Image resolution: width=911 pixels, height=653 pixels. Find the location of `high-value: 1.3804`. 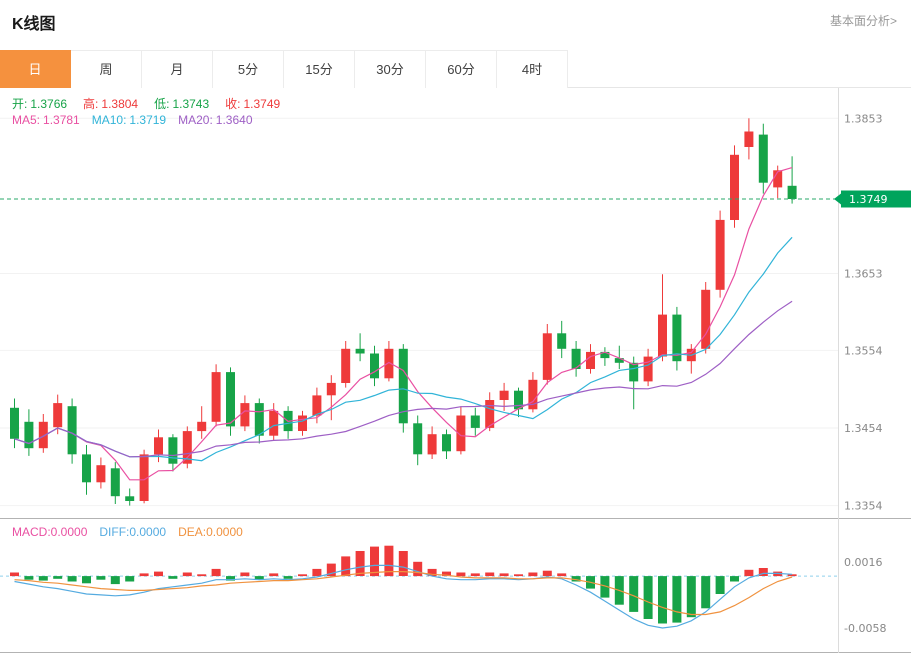

high-value: 1.3804 is located at coordinates (120, 104).